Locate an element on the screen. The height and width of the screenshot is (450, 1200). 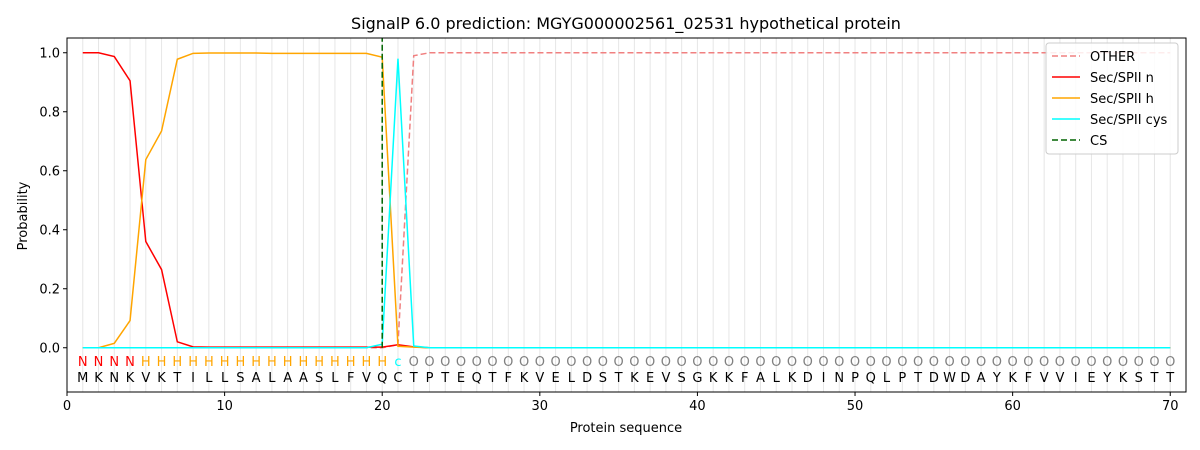
residue-letter: C is located at coordinates (397, 378).